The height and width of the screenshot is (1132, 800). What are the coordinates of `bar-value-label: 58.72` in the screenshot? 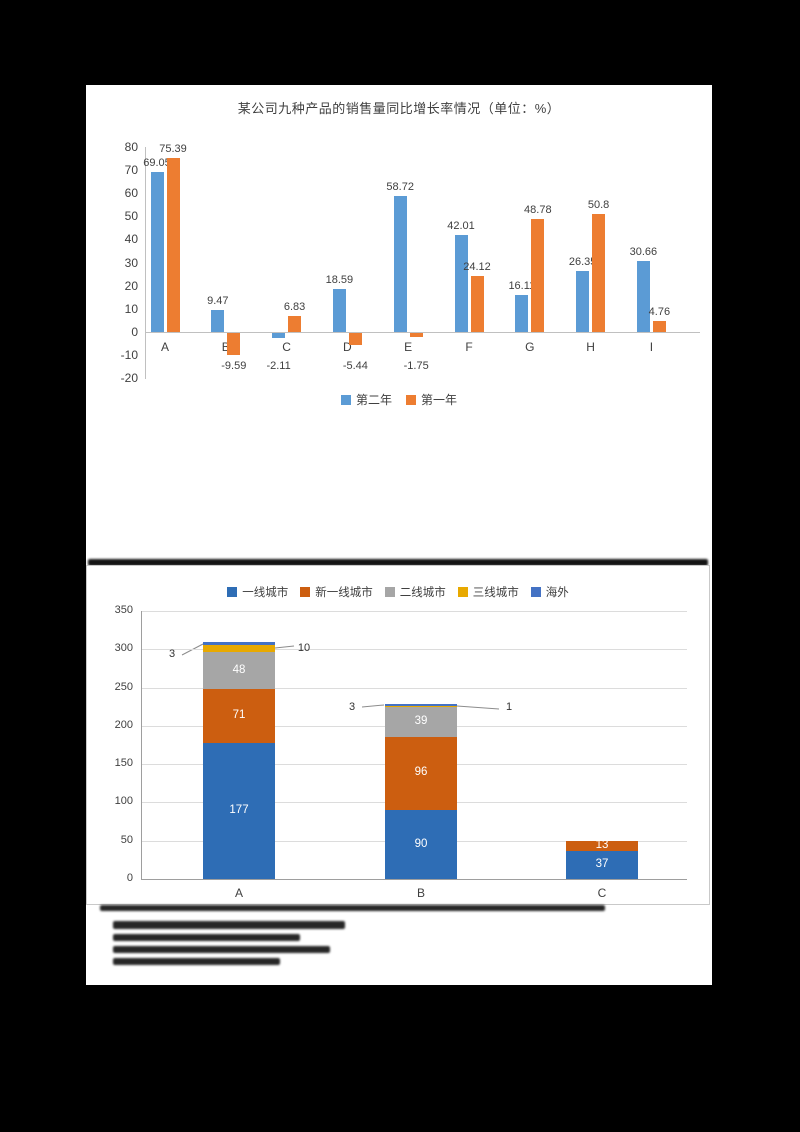 It's located at (400, 187).